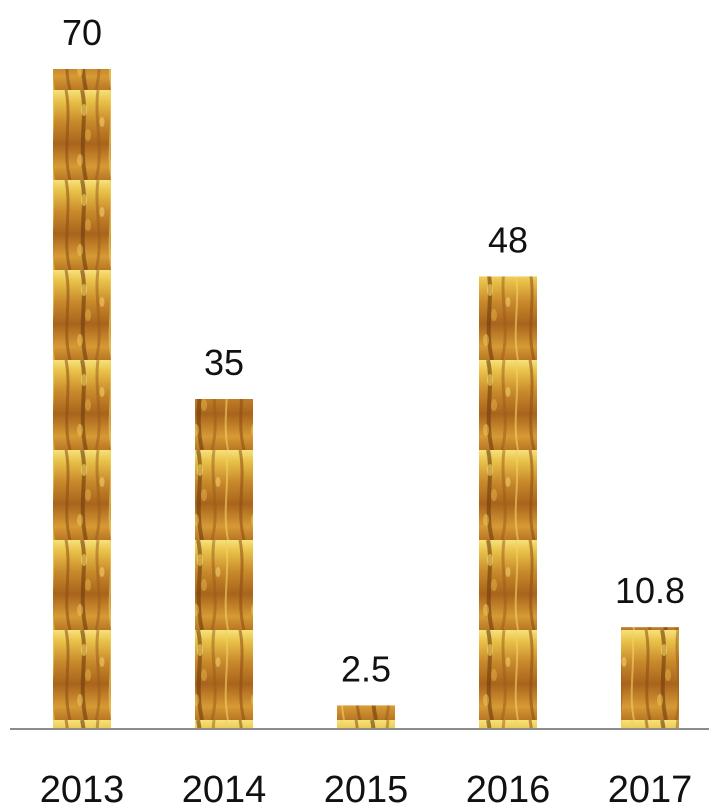 Image resolution: width=709 pixels, height=810 pixels. I want to click on x-tick-labels-group: 2013 2014 2015 2016 2017, so click(366, 789).